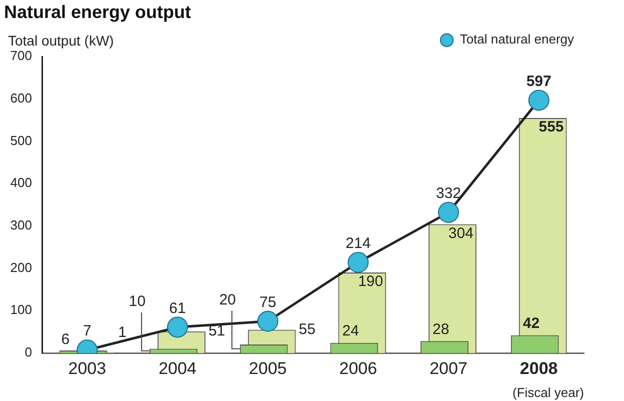  I want to click on x-tick-label: 2004, so click(177, 368).